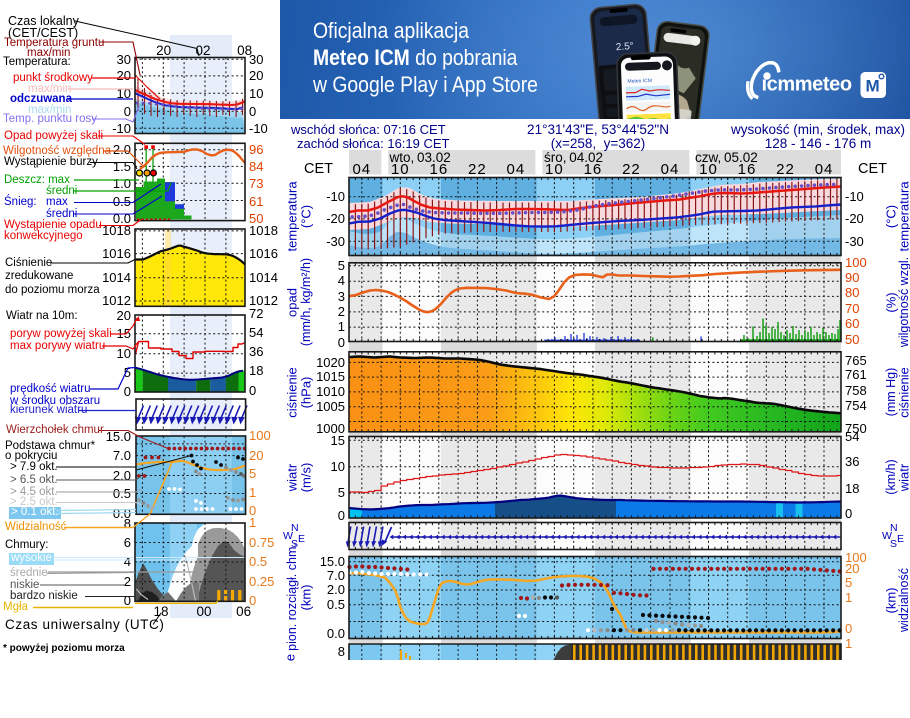 The image size is (910, 718). What do you see at coordinates (639, 81) in the screenshot?
I see `svg-text: Meteo ICM` at bounding box center [639, 81].